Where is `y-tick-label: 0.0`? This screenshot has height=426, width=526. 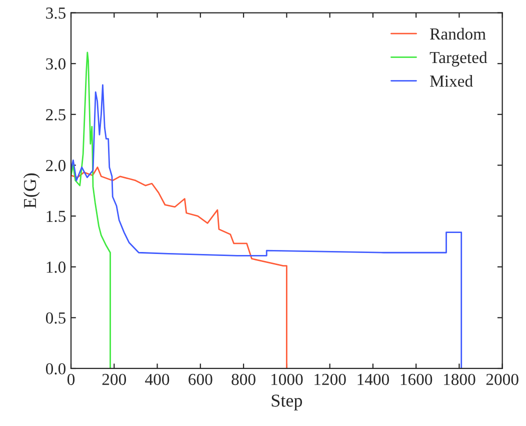 y-tick-label: 0.0 is located at coordinates (56, 369).